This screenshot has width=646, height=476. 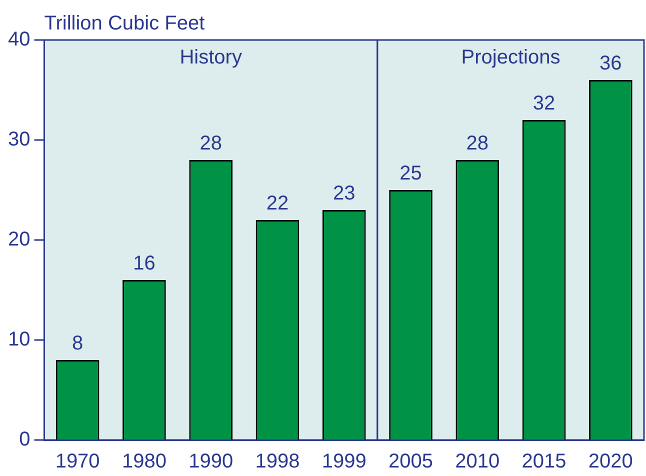 What do you see at coordinates (125, 23) in the screenshot?
I see `y-axis-title: Trillion Cubic Feet` at bounding box center [125, 23].